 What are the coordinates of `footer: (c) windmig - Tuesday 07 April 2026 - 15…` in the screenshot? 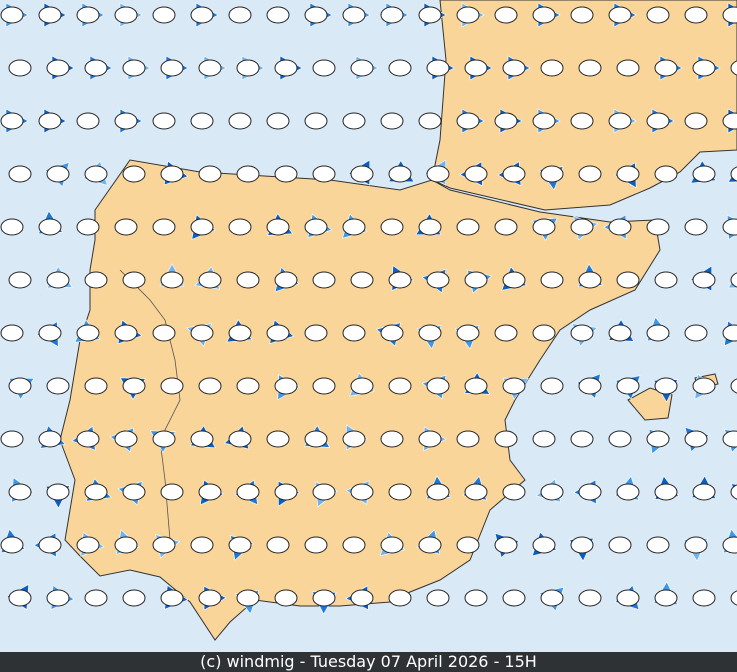 It's located at (368, 662).